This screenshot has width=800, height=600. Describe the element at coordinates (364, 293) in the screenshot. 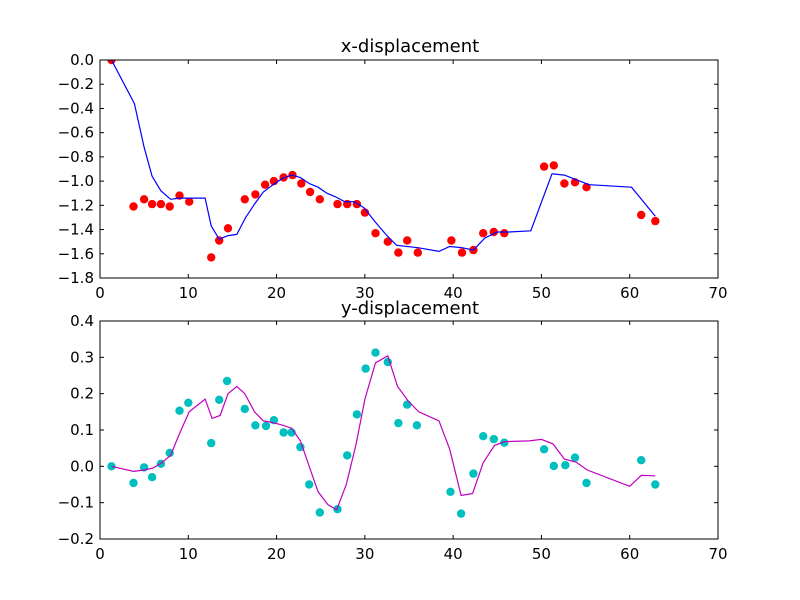

I see `x-displacement-x-tick-label: 30` at that location.